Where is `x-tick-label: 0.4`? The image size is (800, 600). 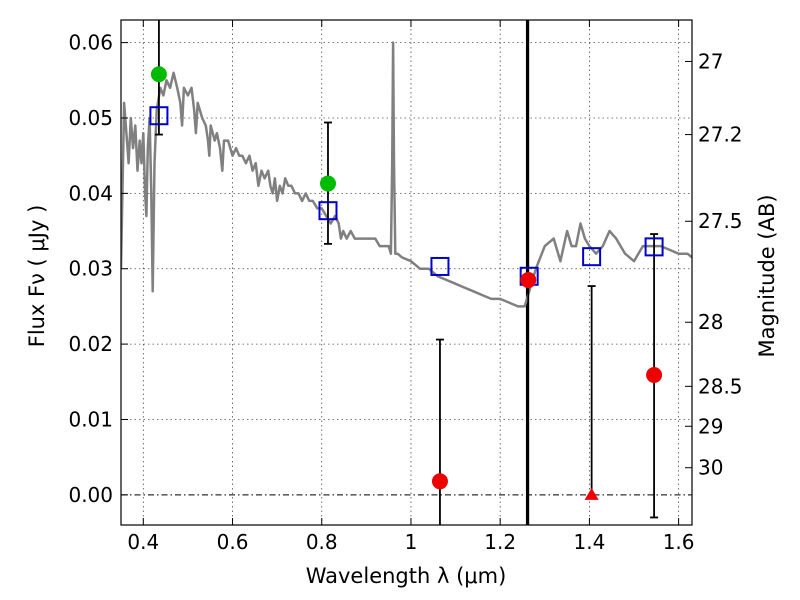
x-tick-label: 0.4 is located at coordinates (143, 542).